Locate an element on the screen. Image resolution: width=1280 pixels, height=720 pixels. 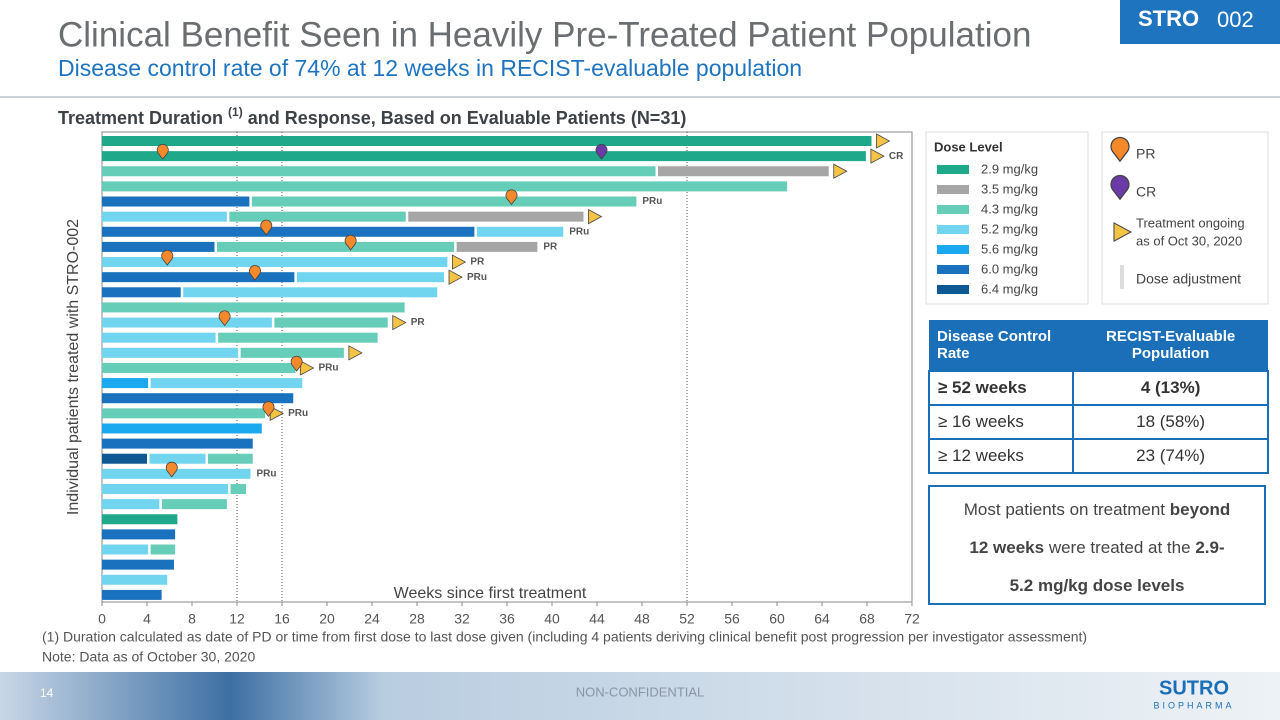
callout-text: 12 weeks is located at coordinates (1007, 547).